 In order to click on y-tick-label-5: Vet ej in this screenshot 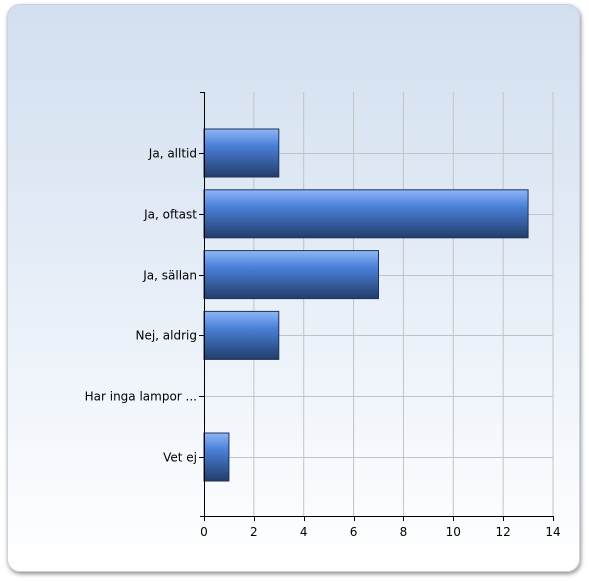, I will do `click(180, 458)`.